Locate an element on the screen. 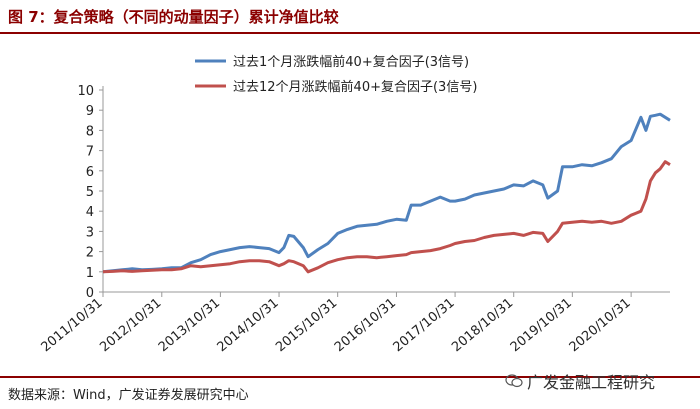 This screenshot has width=700, height=409. y-tick-label: 8 is located at coordinates (90, 131).